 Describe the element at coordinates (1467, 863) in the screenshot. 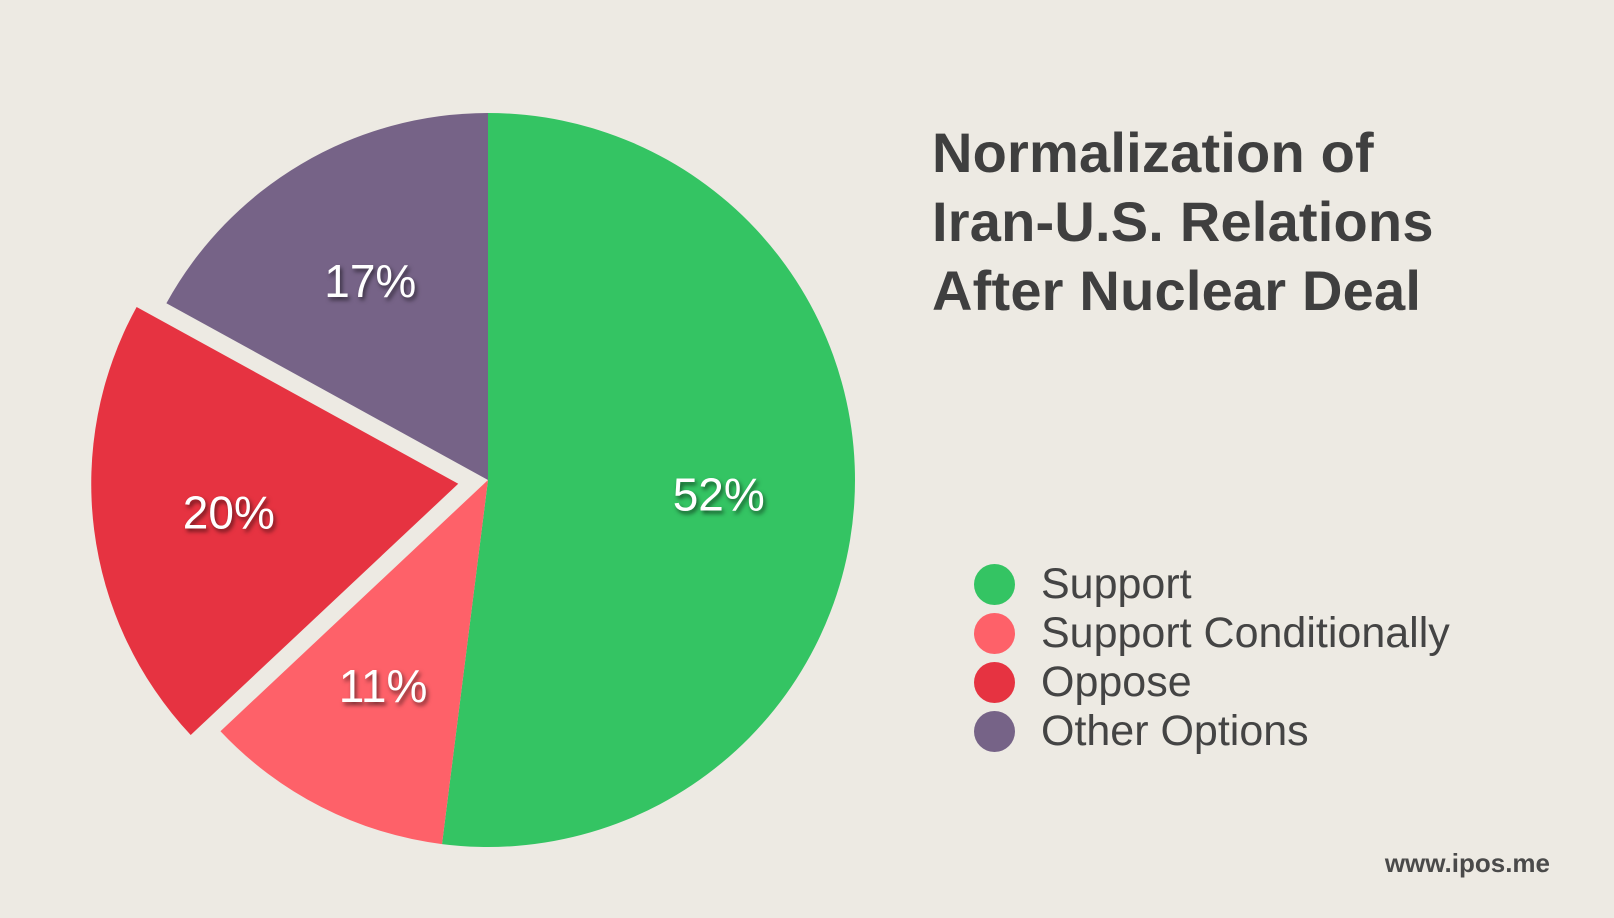

I see `source-credit: www.ipos.me` at that location.